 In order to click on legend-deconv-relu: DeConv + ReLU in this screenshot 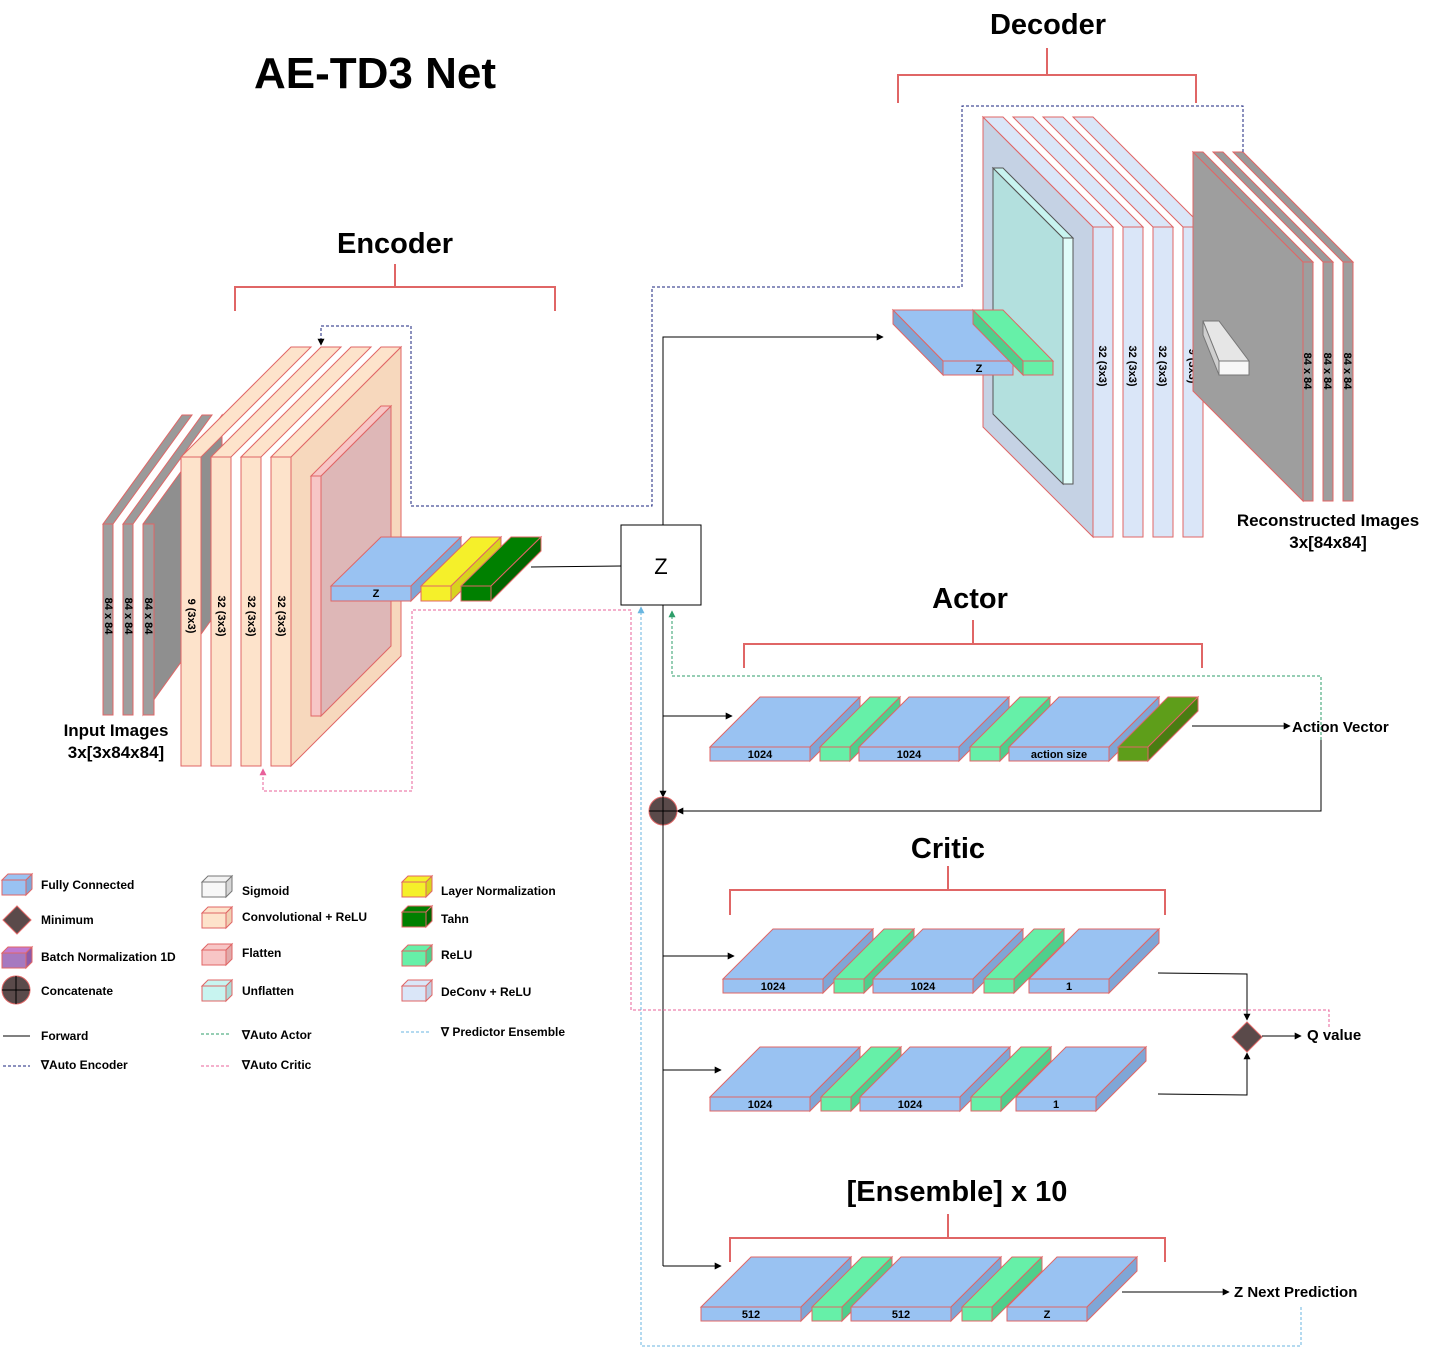, I will do `click(486, 992)`.